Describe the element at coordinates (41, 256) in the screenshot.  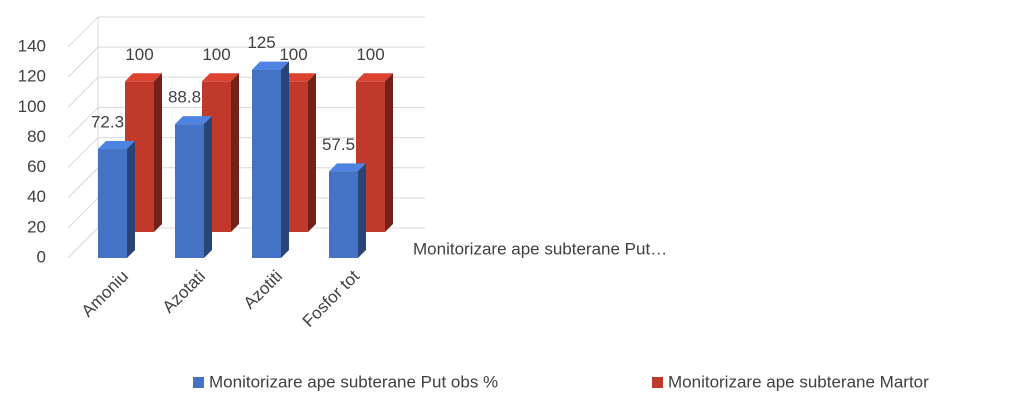
I see `y-tick-label: 0` at that location.